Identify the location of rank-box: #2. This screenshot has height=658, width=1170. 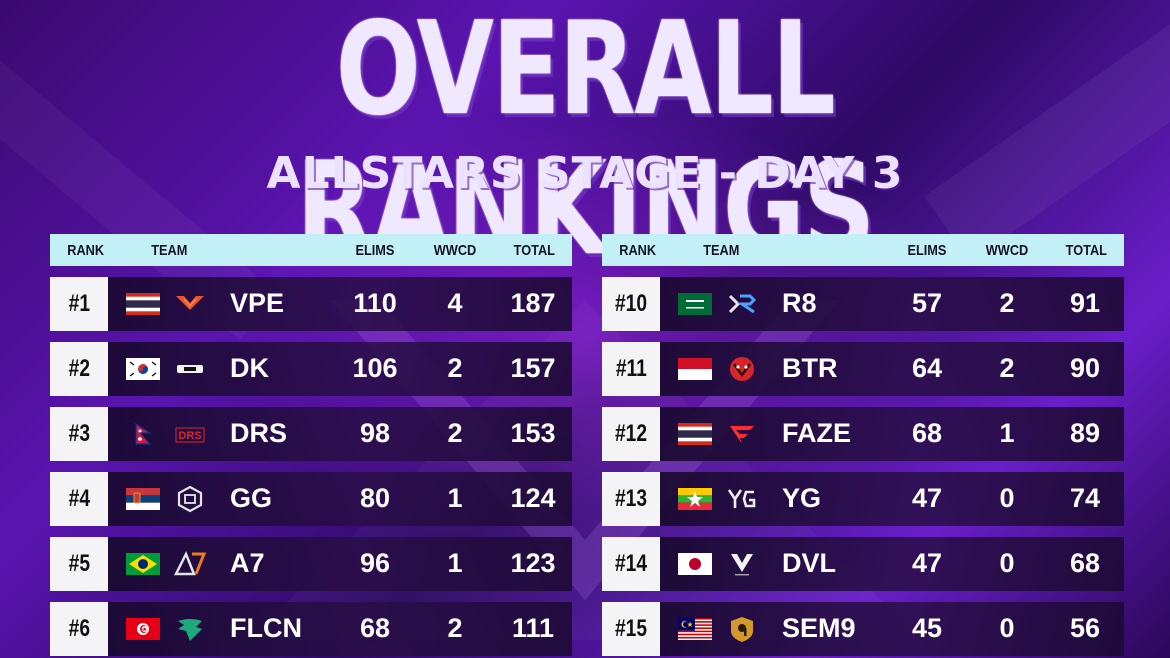
(79, 369).